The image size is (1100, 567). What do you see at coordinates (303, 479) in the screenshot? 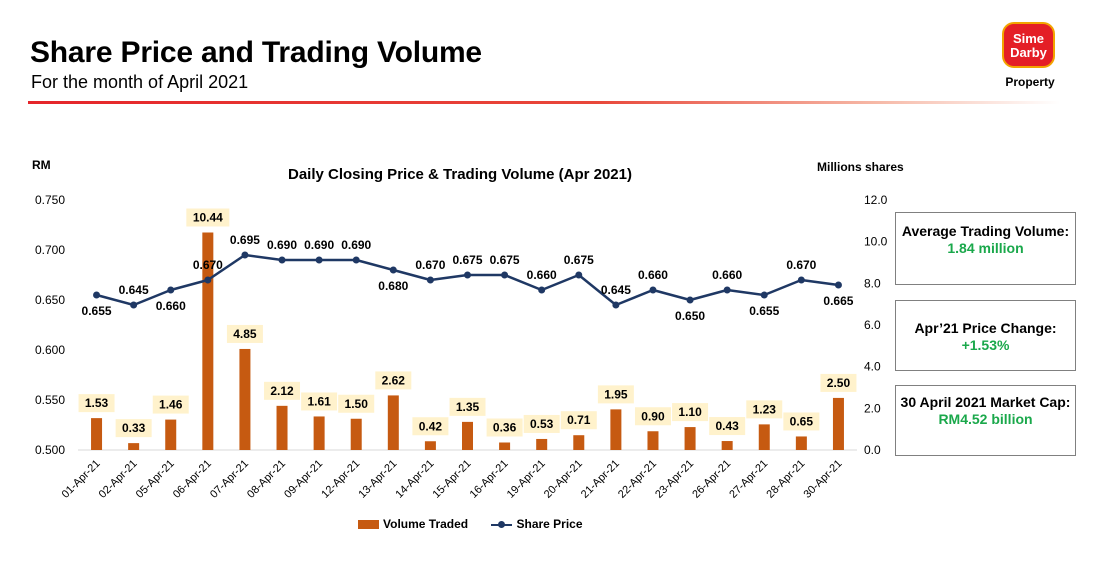
I see `x-tick-label: 09-Apr-21` at bounding box center [303, 479].